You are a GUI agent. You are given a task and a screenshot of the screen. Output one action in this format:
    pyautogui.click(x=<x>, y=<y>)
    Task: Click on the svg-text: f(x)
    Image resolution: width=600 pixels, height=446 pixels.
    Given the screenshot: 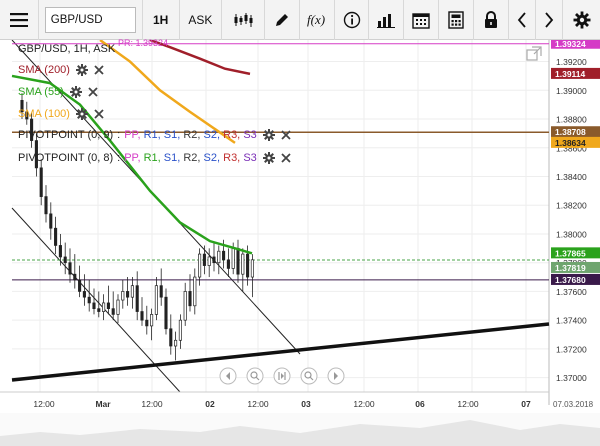 What is the action you would take?
    pyautogui.click(x=316, y=19)
    